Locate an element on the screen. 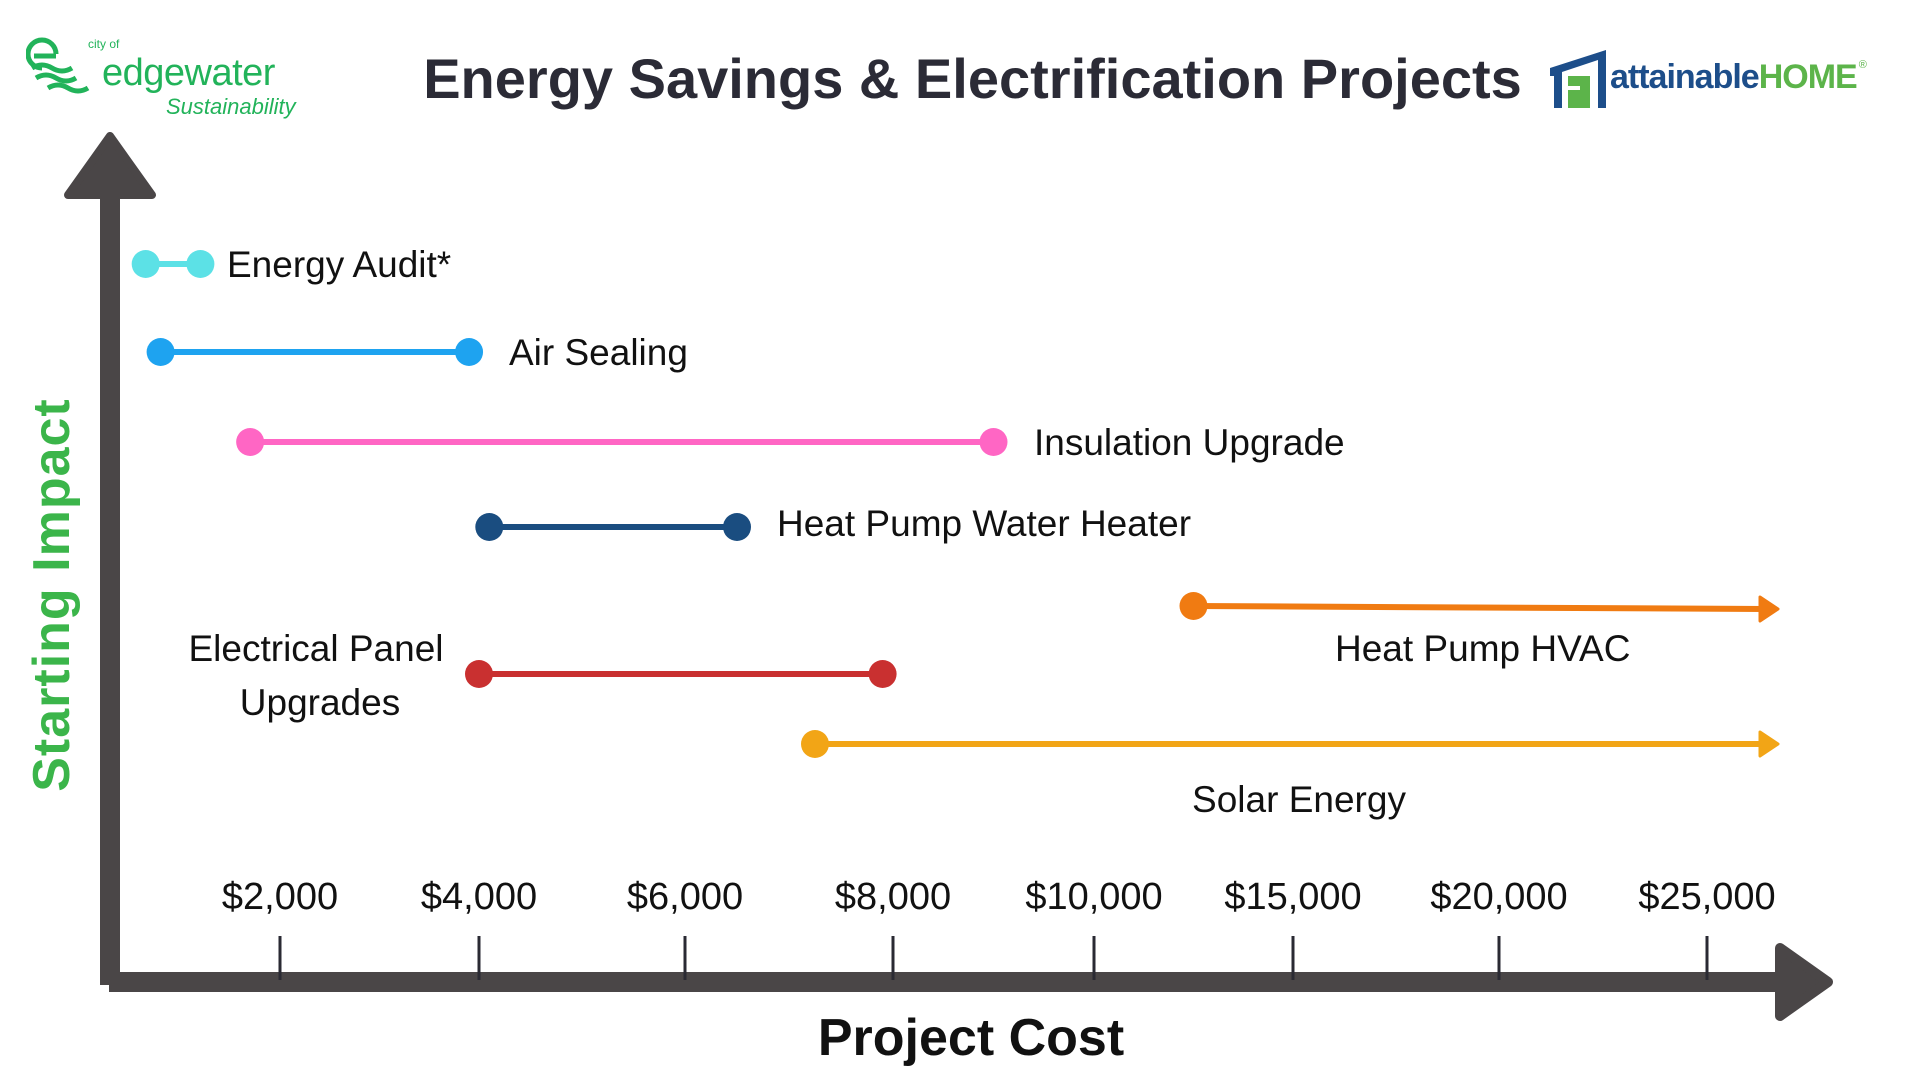 The image size is (1920, 1080). x-tick-label: $20,000 is located at coordinates (1499, 897).